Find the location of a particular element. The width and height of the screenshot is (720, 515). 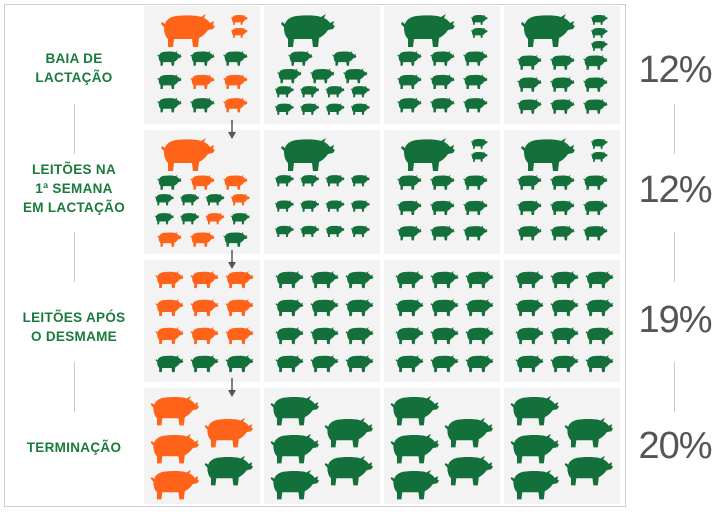

row-label-line: LEITÕES NA is located at coordinates (73, 169).